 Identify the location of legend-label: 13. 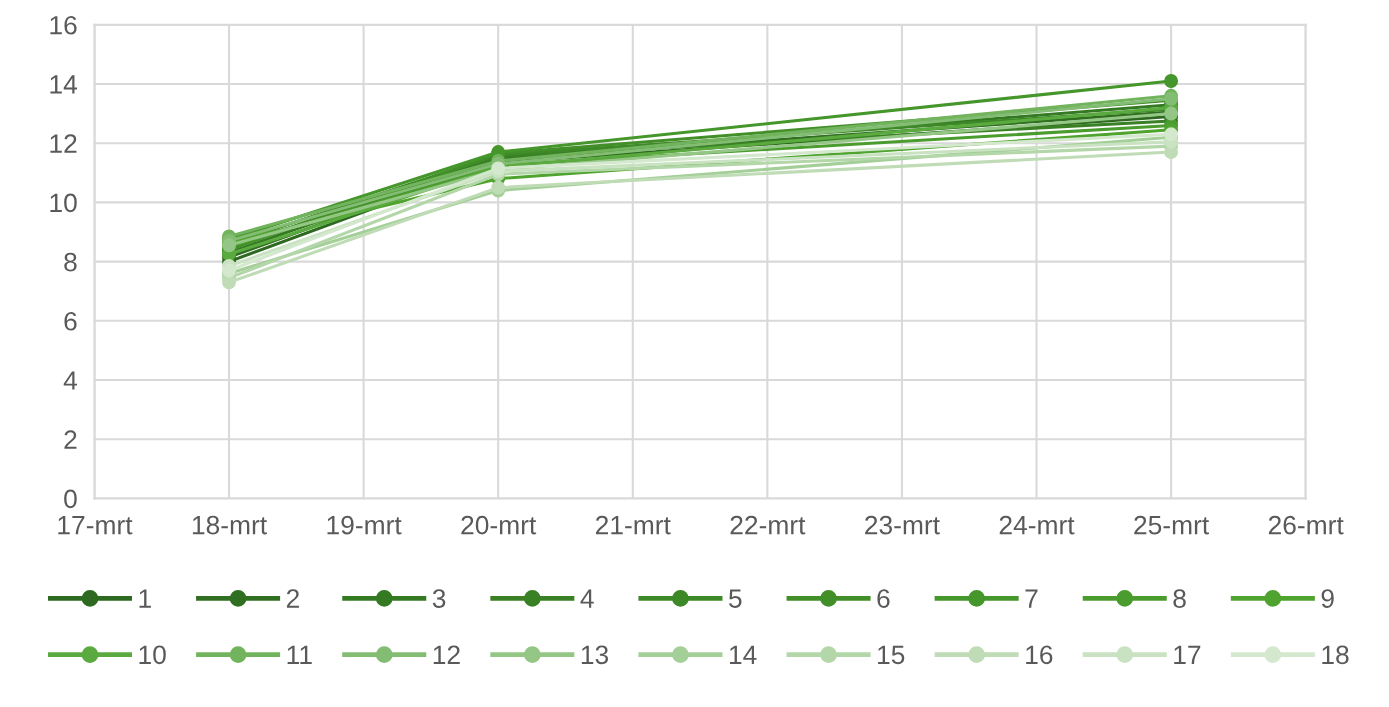
(595, 655).